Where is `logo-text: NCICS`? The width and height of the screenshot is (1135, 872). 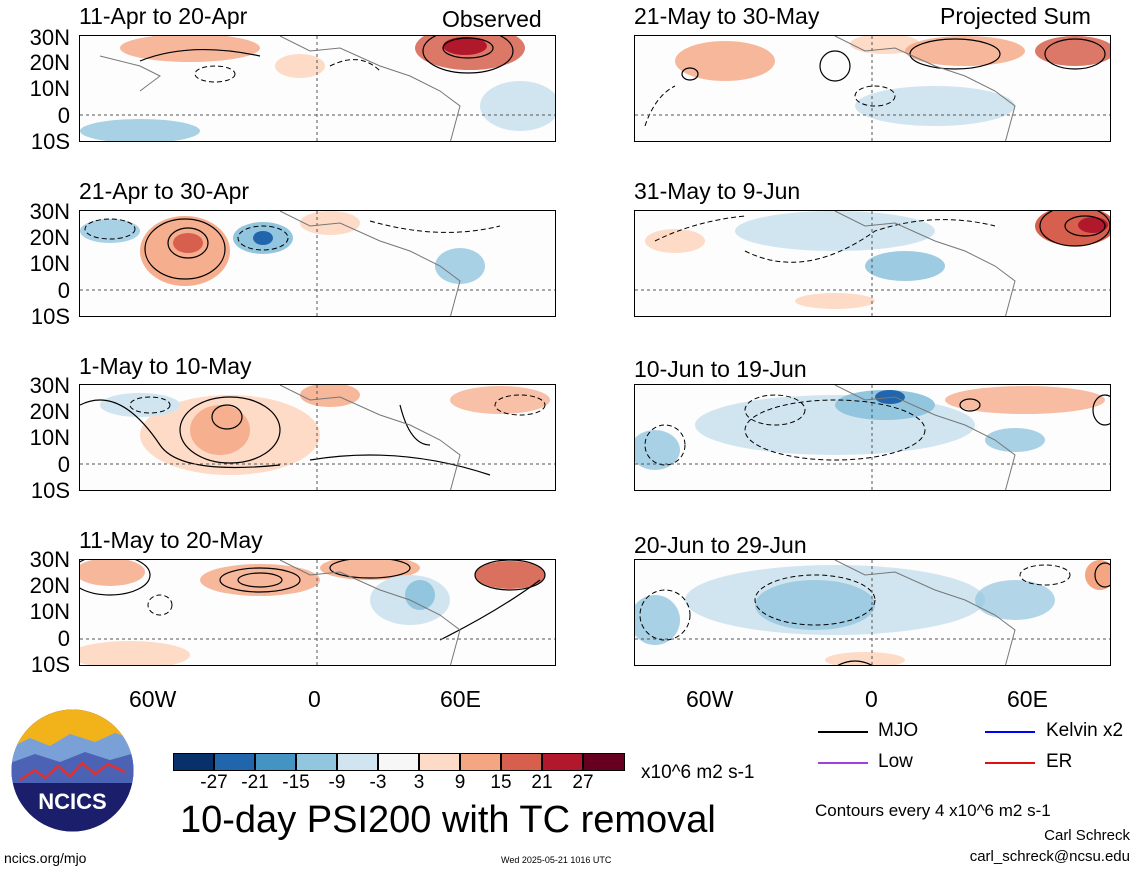
logo-text: NCICS is located at coordinates (72, 801).